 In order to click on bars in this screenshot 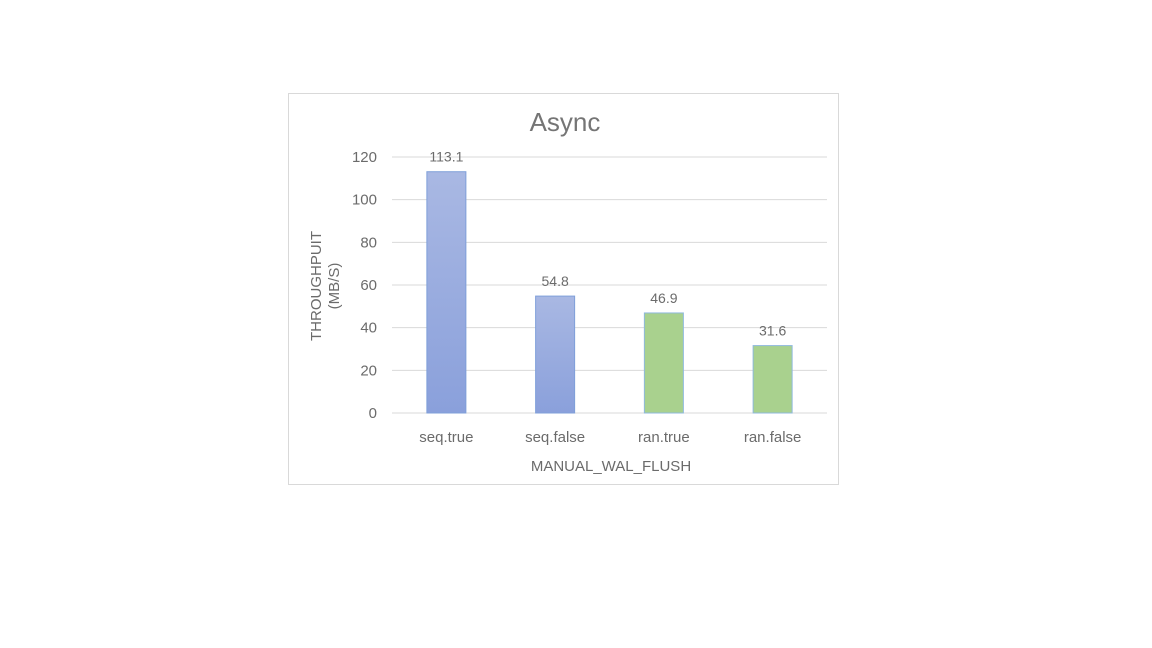, I will do `click(609, 292)`.